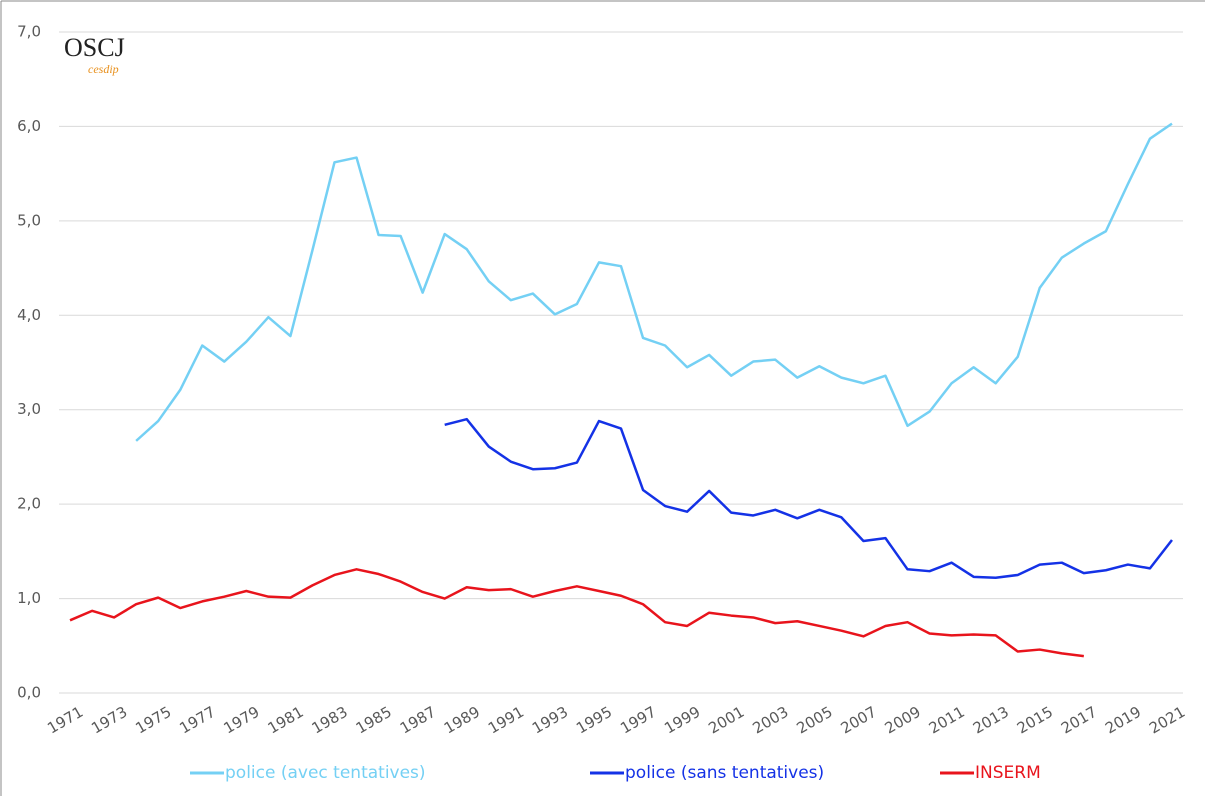  What do you see at coordinates (29, 32) in the screenshot?
I see `y-tick-label: 7,0` at bounding box center [29, 32].